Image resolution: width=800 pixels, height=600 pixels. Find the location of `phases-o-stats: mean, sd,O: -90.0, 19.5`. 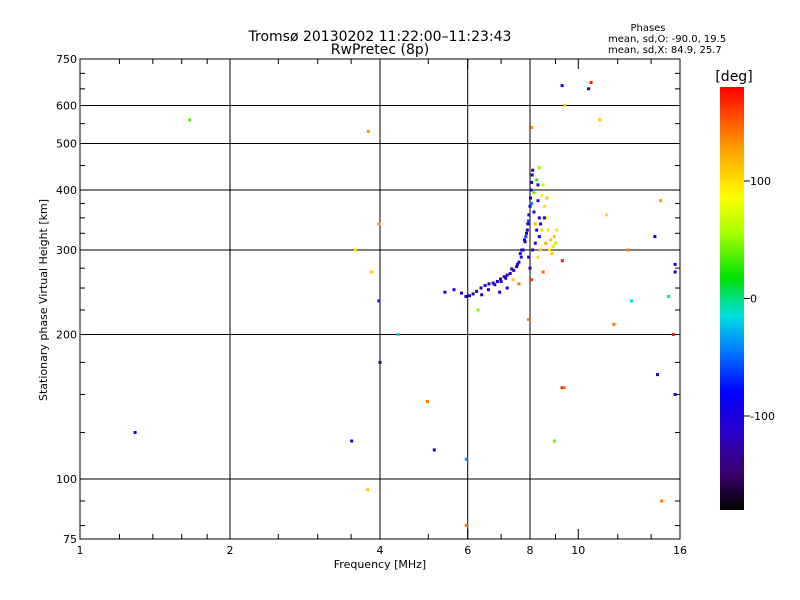

phases-o-stats: mean, sd,O: -90.0, 19.5 is located at coordinates (667, 39).